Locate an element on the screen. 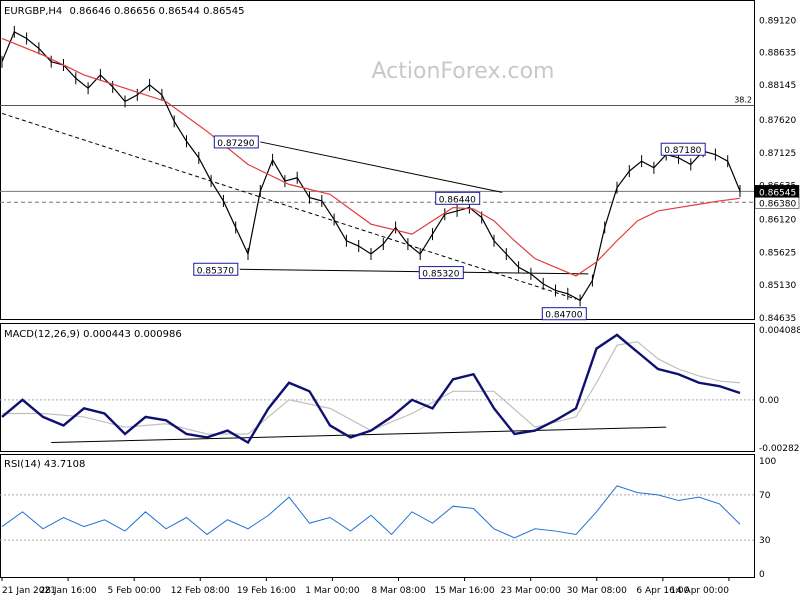  x-tick-label: 5 Feb 00:00 is located at coordinates (135, 591).